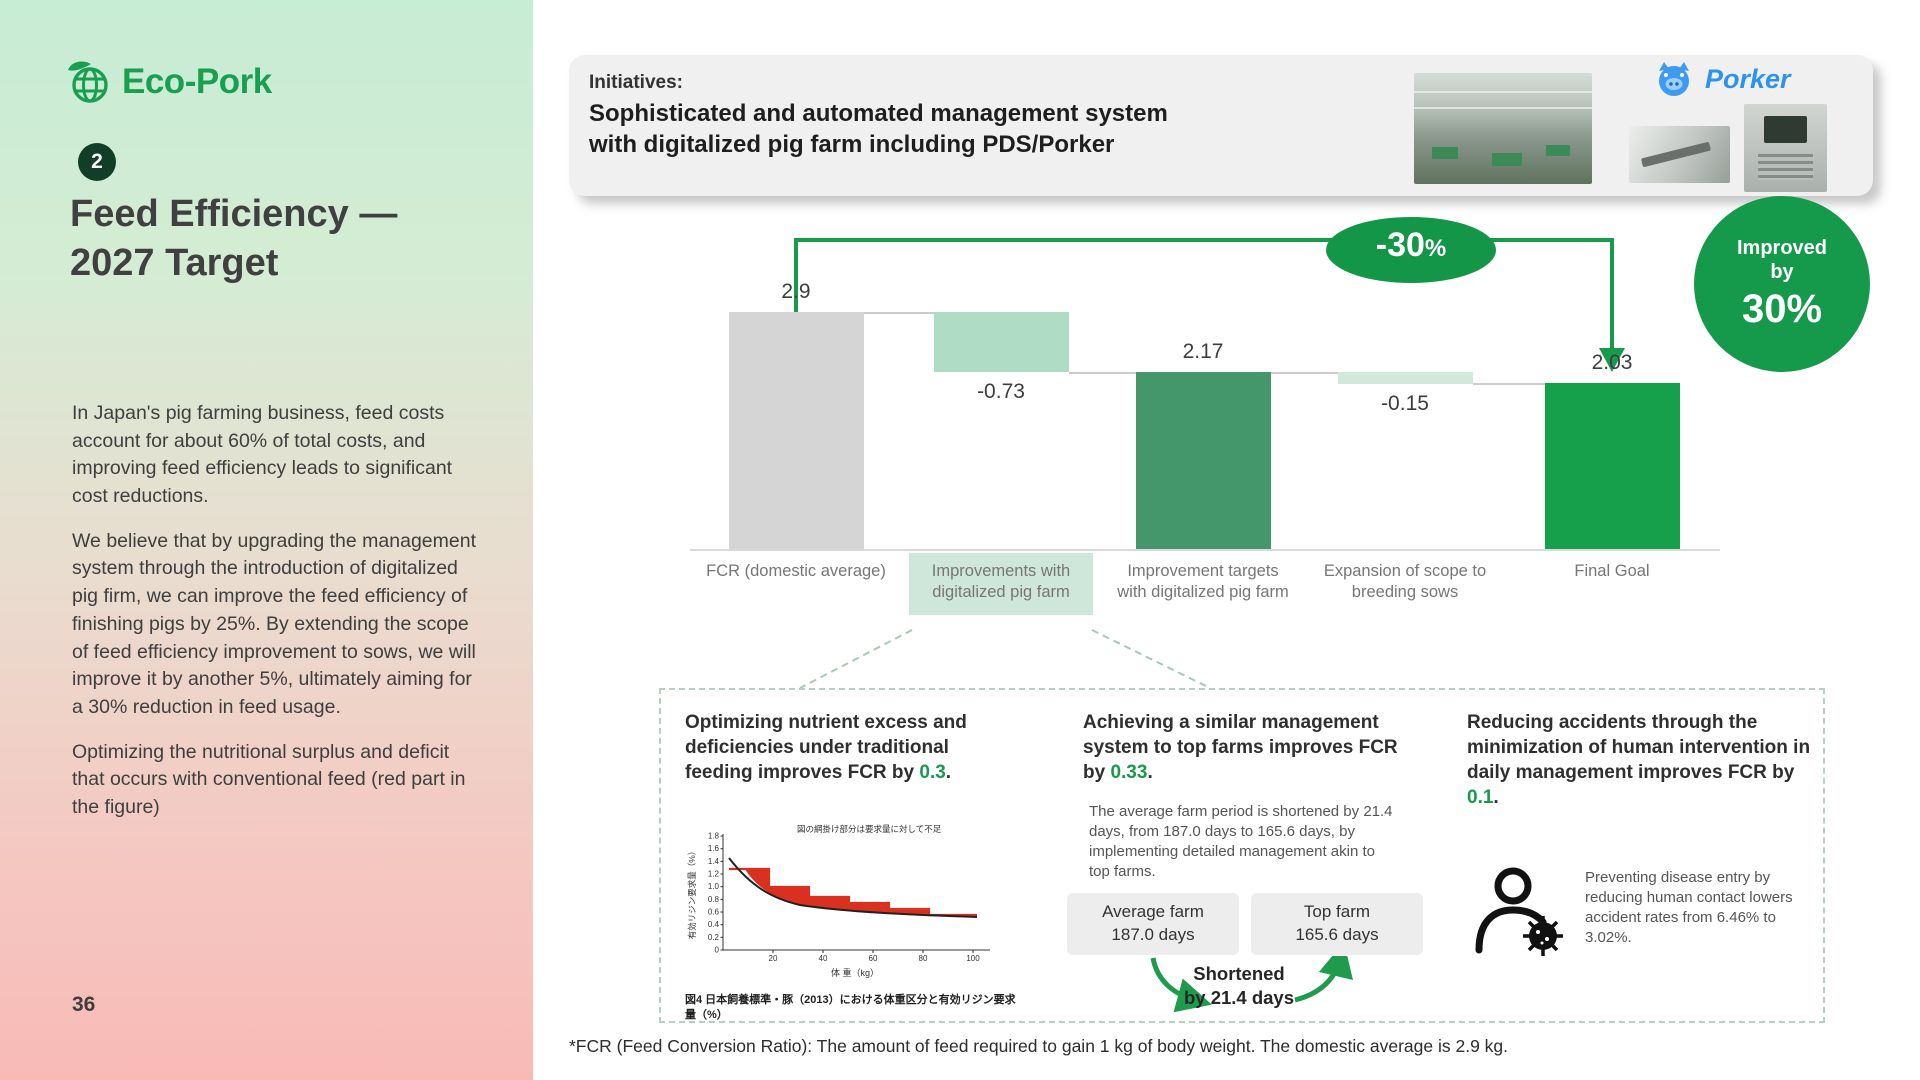  I want to click on reduction-badge: -30%, so click(1411, 250).